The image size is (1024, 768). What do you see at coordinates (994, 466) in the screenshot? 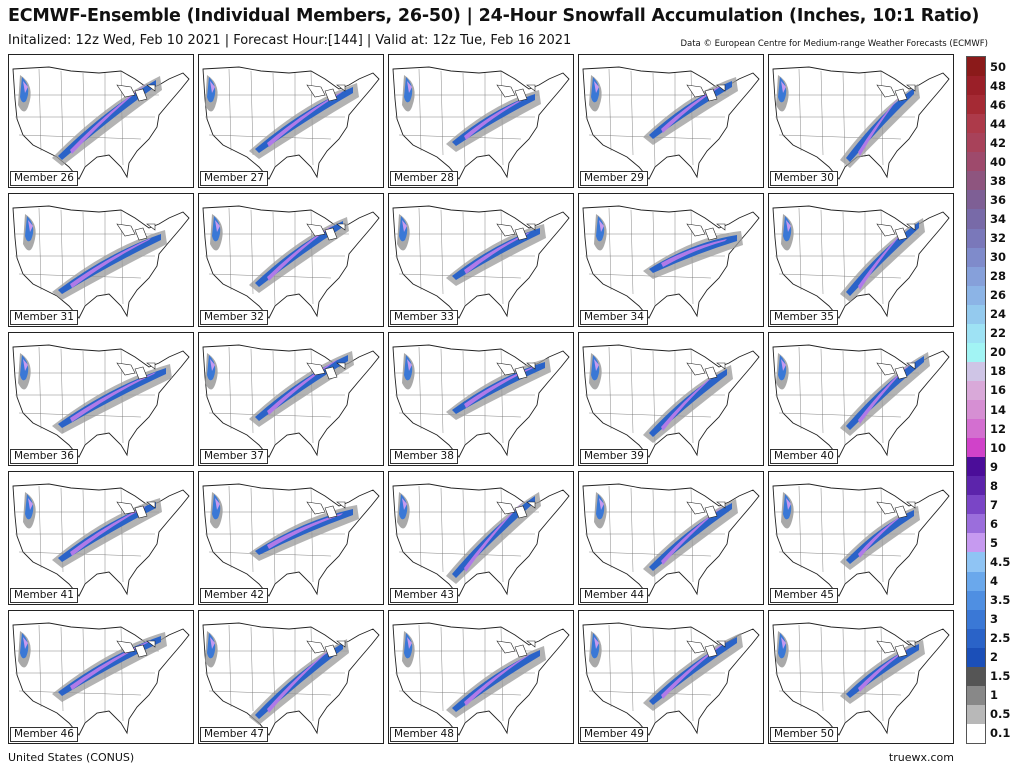
I see `color-scale-label: 9` at bounding box center [994, 466].